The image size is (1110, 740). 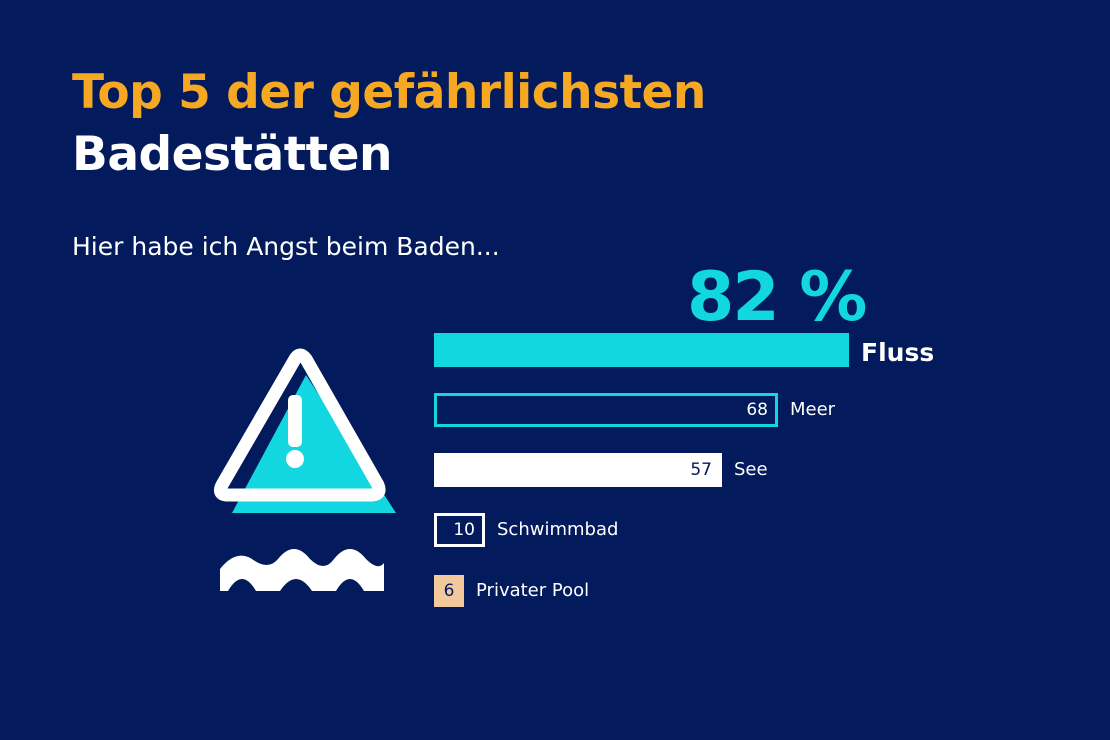 I want to click on bar-meer, so click(x=606, y=410).